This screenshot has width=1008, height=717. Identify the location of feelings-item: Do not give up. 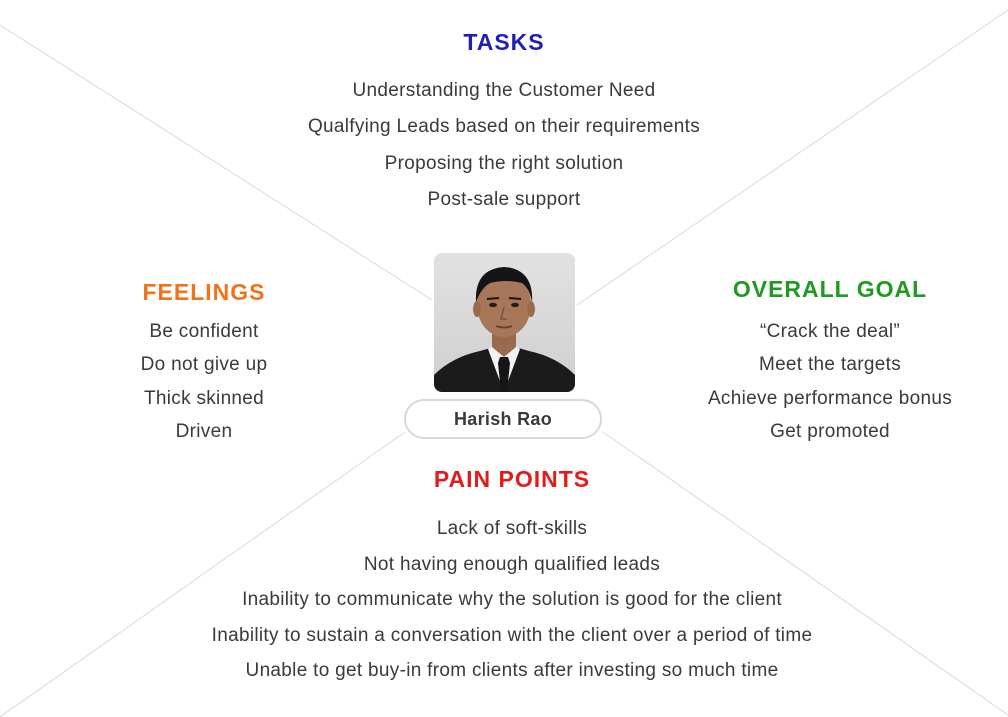
(204, 365).